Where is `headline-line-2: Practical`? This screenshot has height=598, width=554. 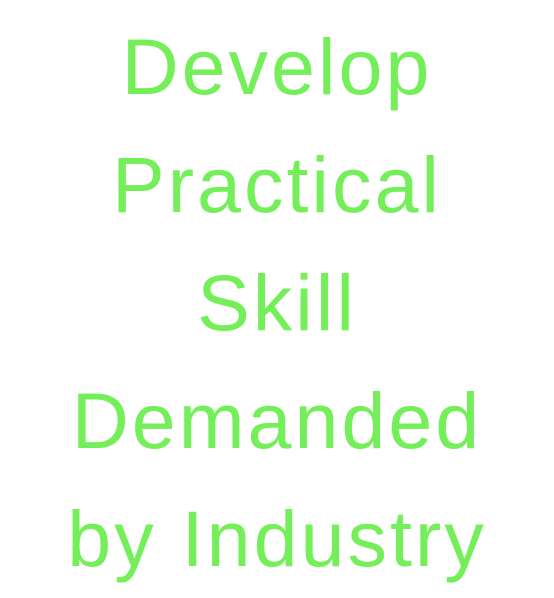 headline-line-2: Practical is located at coordinates (277, 184).